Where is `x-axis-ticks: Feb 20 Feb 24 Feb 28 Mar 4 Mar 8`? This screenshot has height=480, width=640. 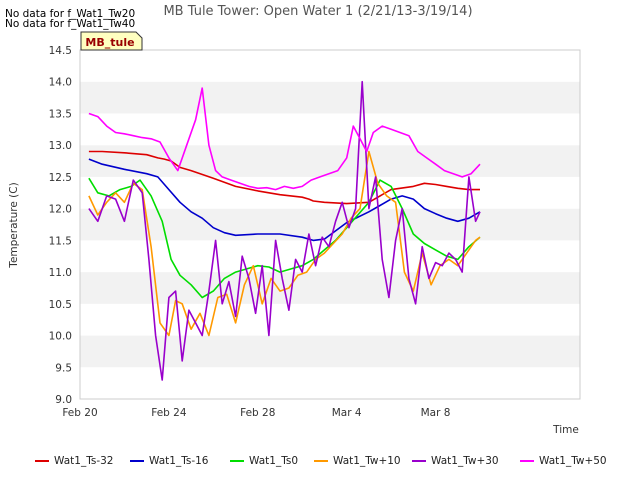 x-axis-ticks: Feb 20 Feb 24 Feb 28 Mar 4 Mar 8 is located at coordinates (256, 413).